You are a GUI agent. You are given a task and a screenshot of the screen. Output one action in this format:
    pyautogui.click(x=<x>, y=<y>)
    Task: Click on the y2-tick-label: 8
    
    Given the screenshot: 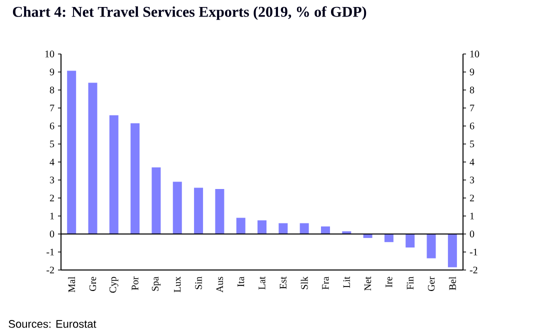 What is the action you would take?
    pyautogui.click(x=52, y=90)
    